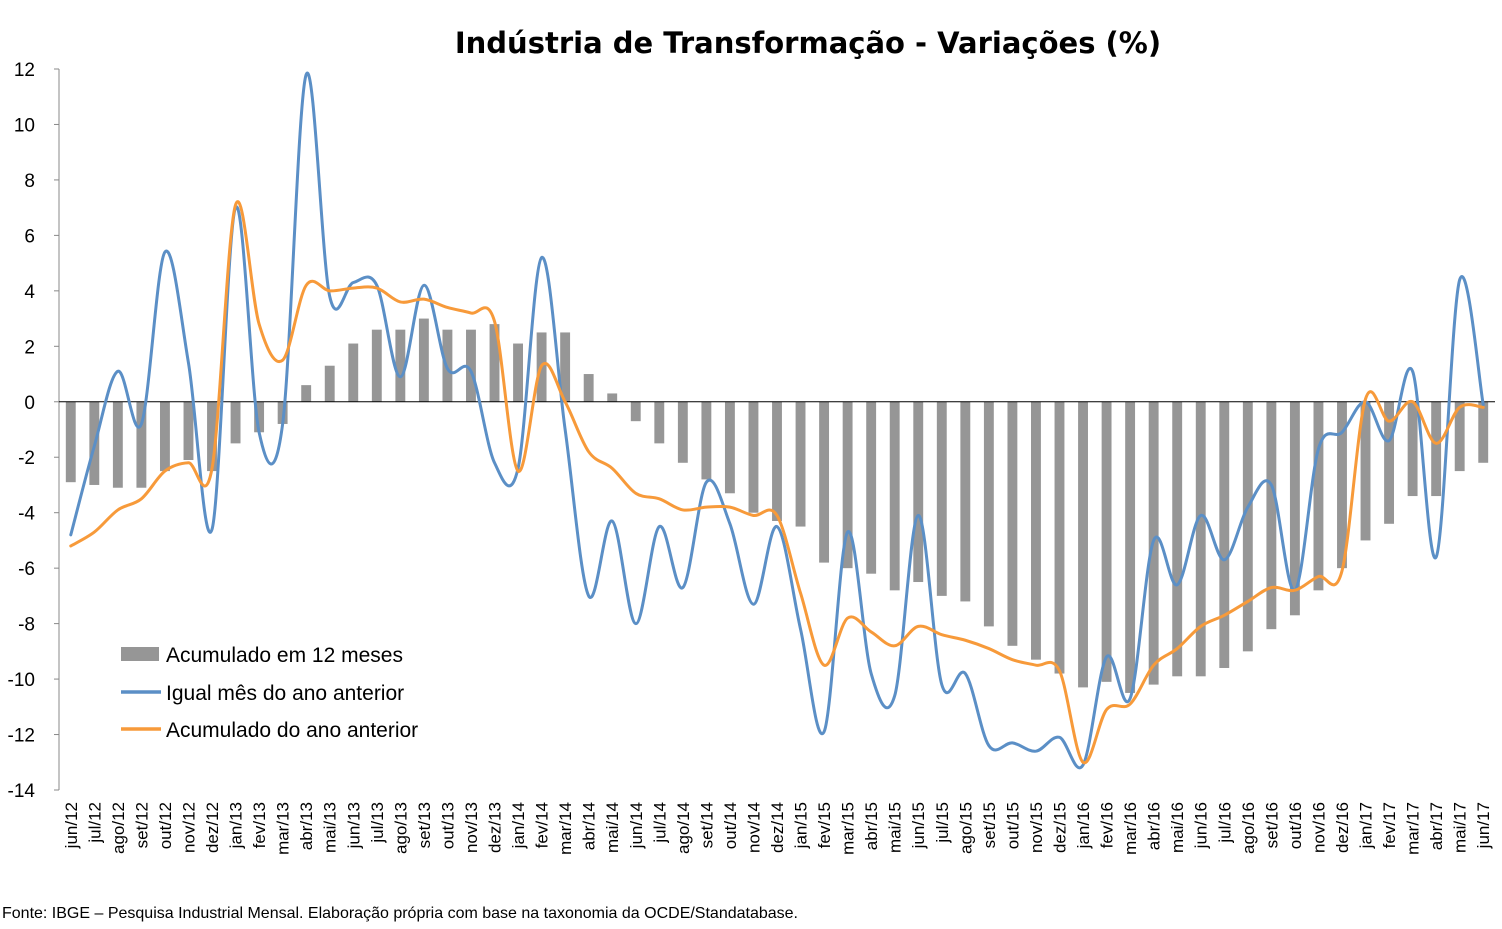 Image resolution: width=1502 pixels, height=929 pixels. What do you see at coordinates (29, 292) in the screenshot?
I see `y-tick-label: 4` at bounding box center [29, 292].